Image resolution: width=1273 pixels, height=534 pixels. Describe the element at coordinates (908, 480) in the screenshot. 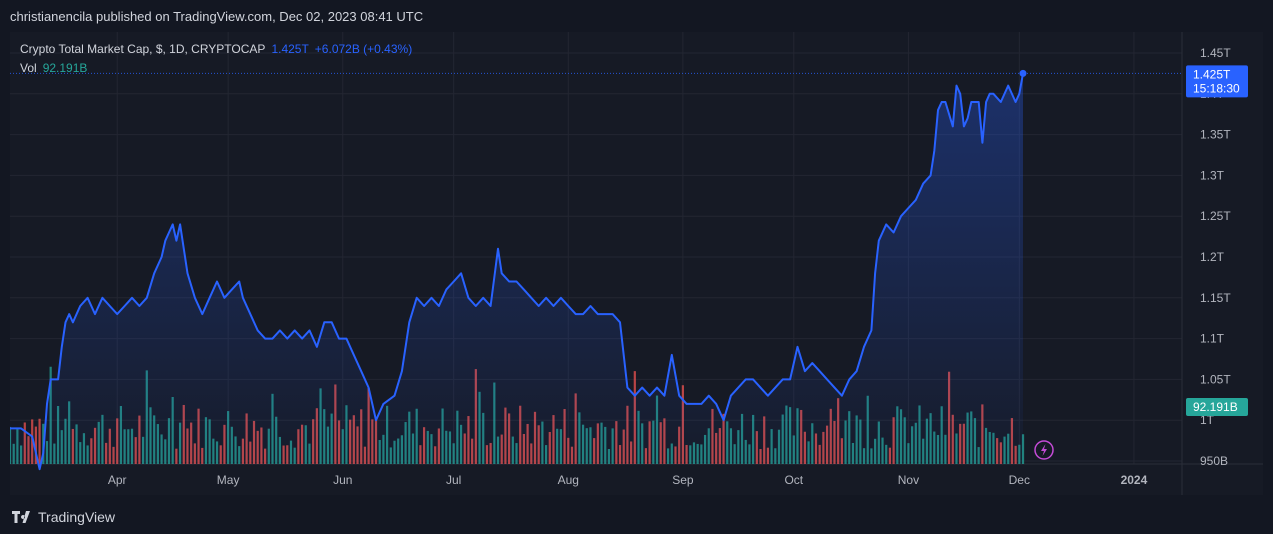

I see `x-tick-label: Nov` at that location.